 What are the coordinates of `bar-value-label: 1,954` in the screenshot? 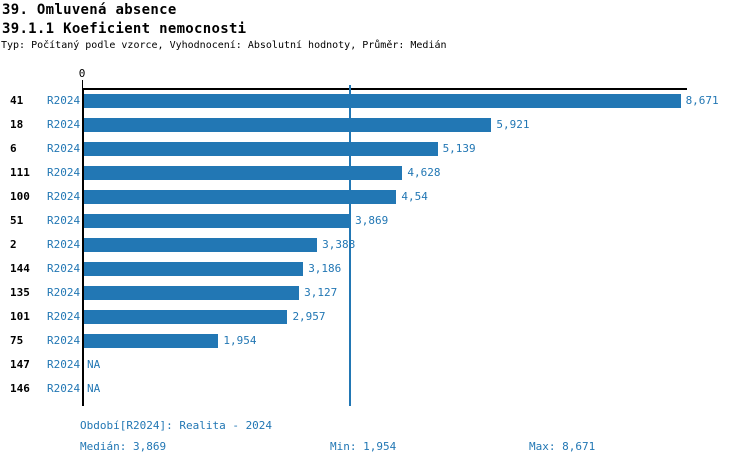 It's located at (240, 340).